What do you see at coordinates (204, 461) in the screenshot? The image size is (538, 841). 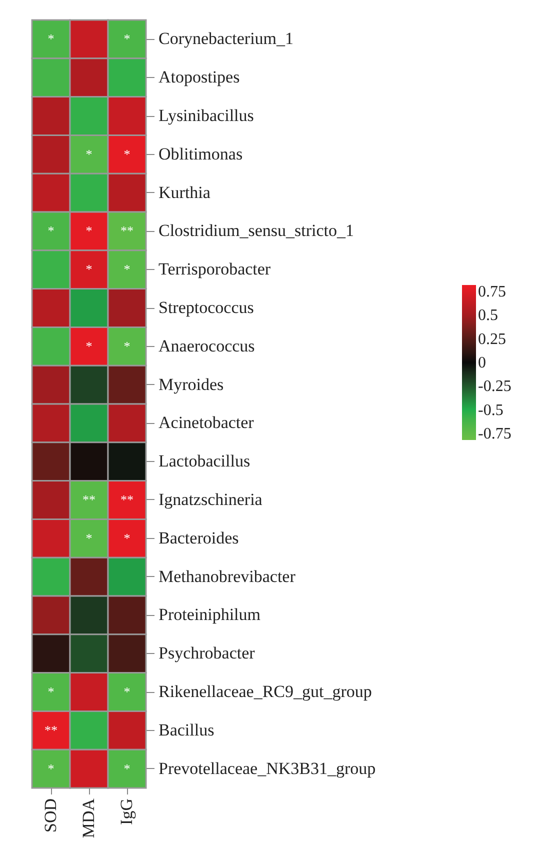 I see `y-tick-label: Lactobacillus` at bounding box center [204, 461].